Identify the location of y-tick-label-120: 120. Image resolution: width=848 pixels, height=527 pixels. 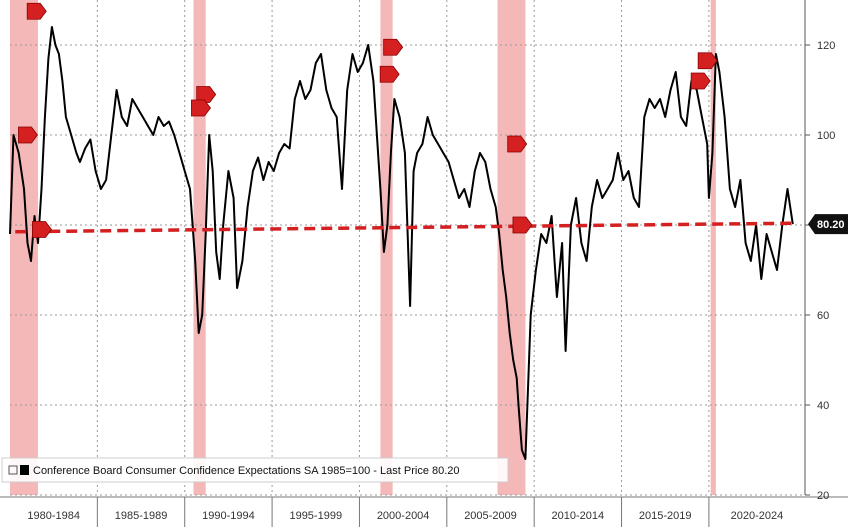
(826, 46).